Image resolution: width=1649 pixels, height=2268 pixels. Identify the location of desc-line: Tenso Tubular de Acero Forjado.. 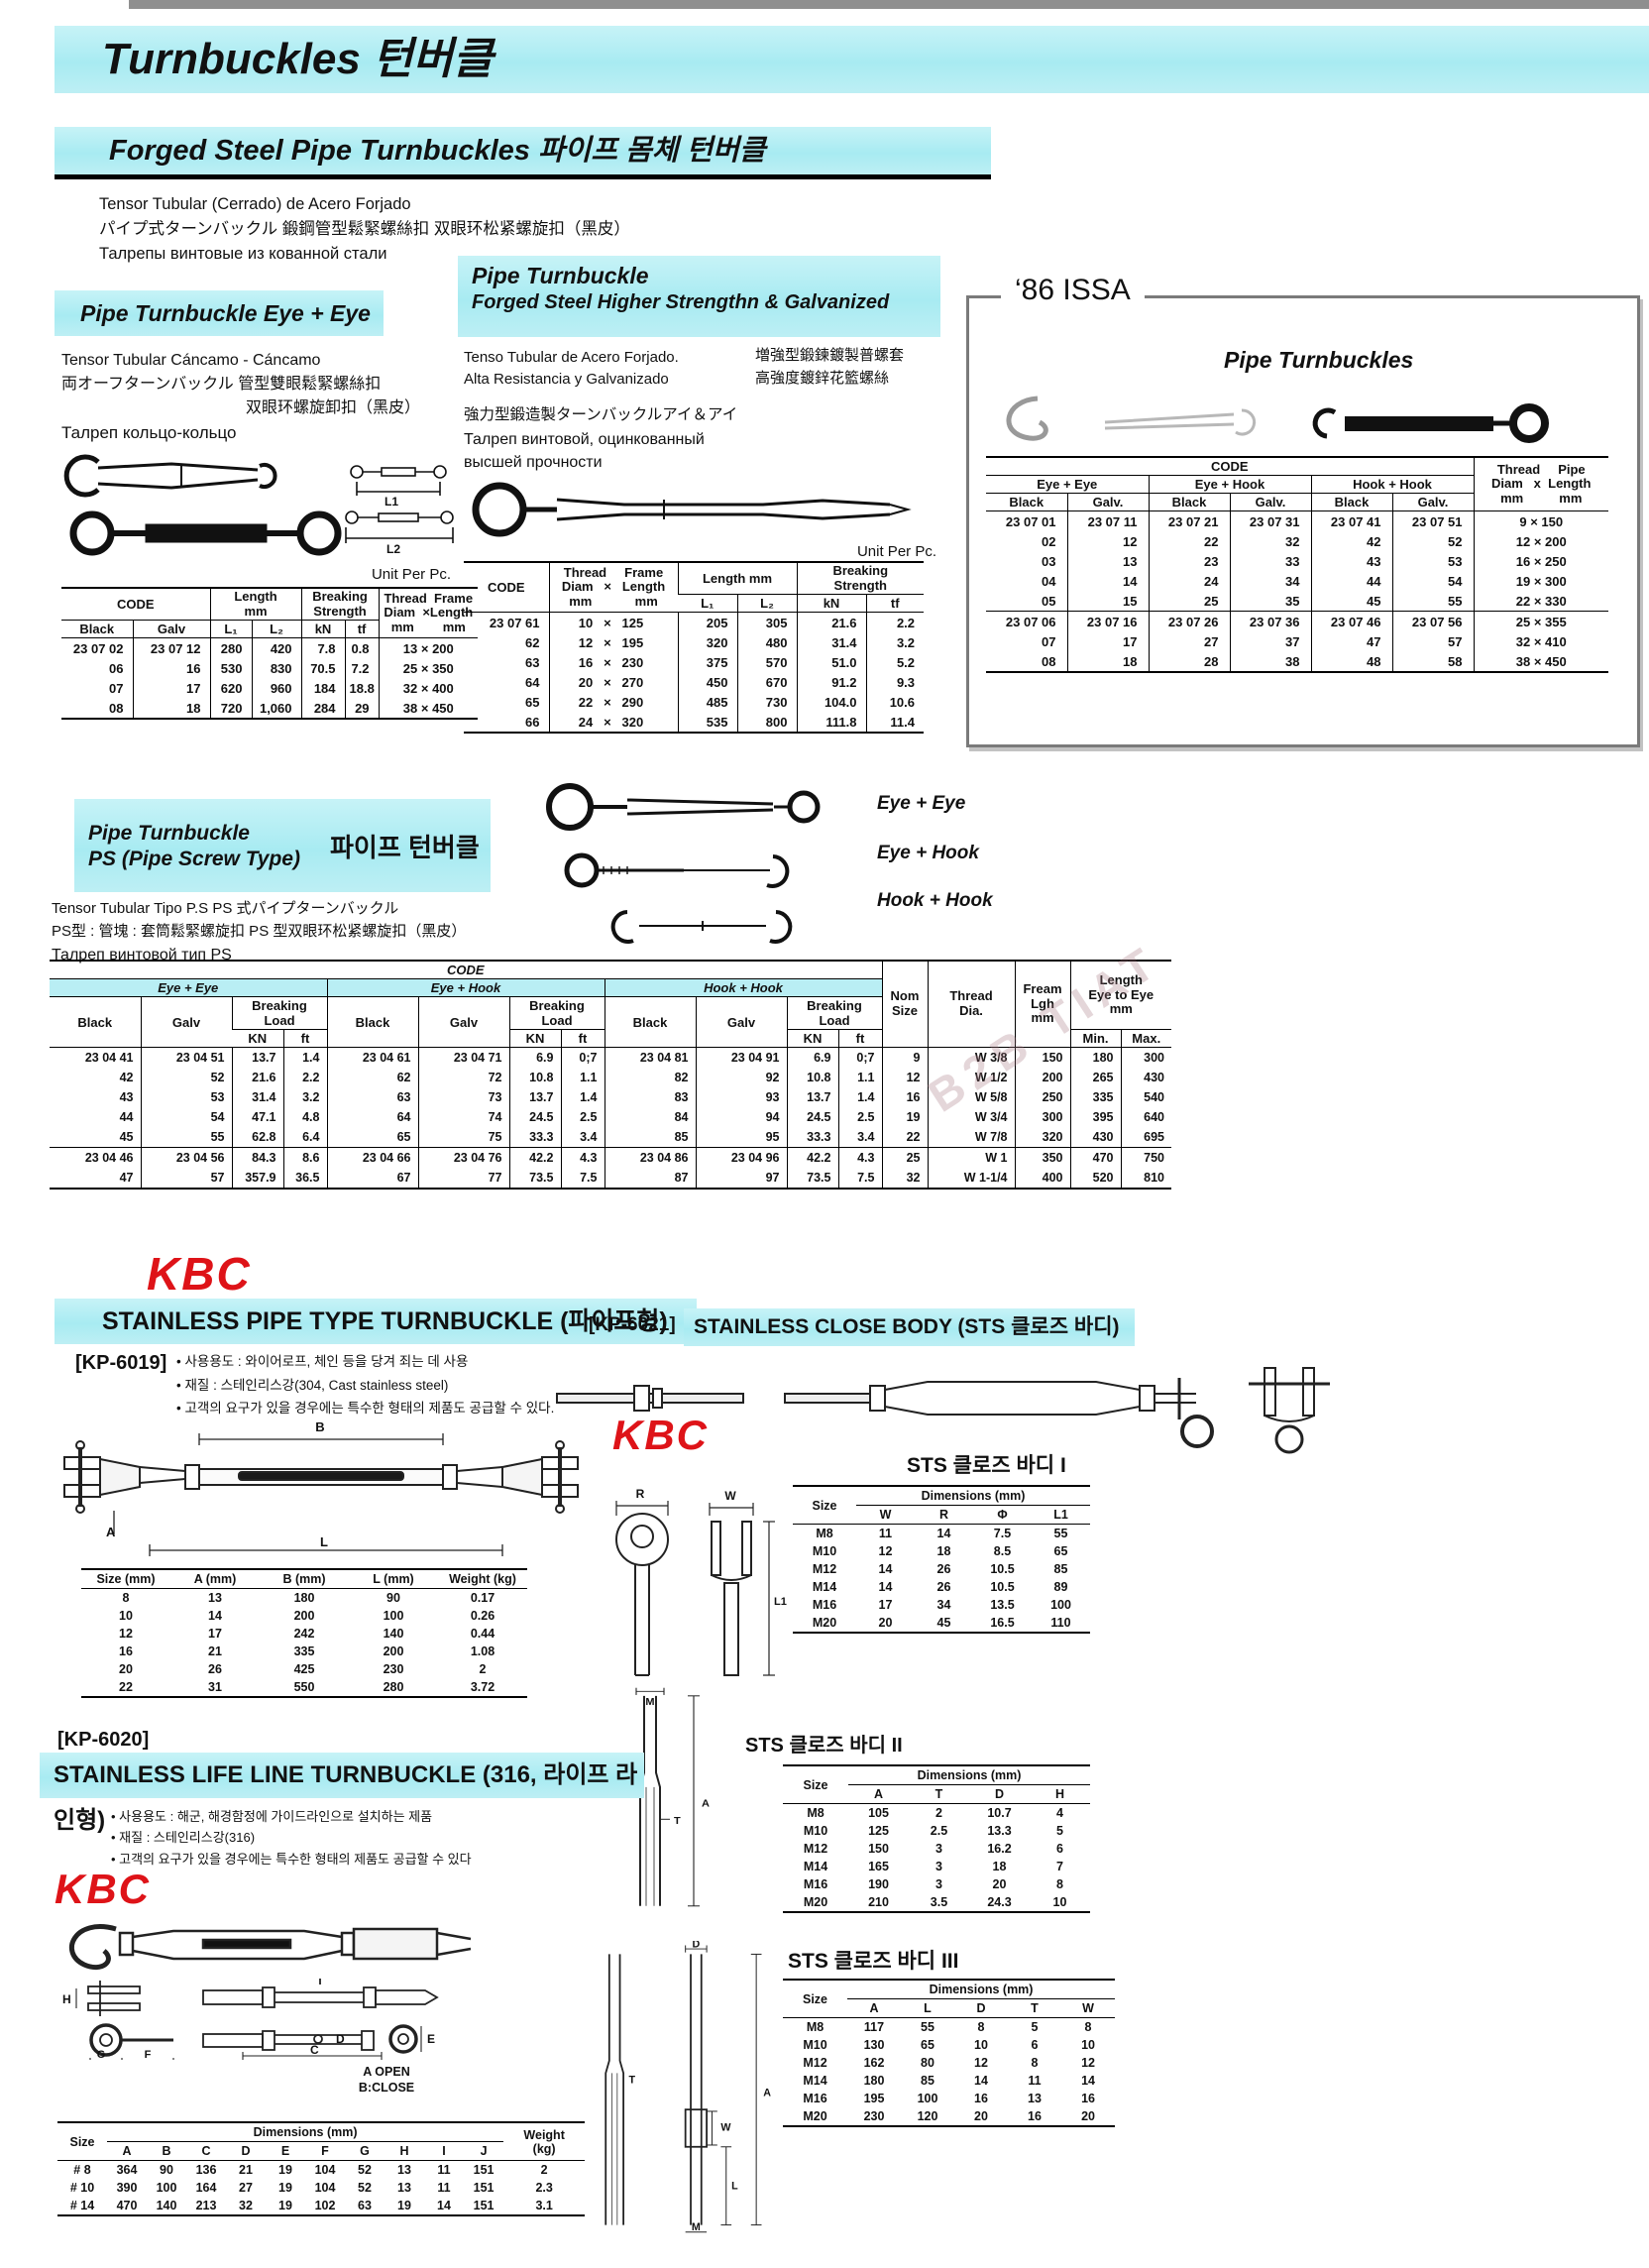
(571, 357).